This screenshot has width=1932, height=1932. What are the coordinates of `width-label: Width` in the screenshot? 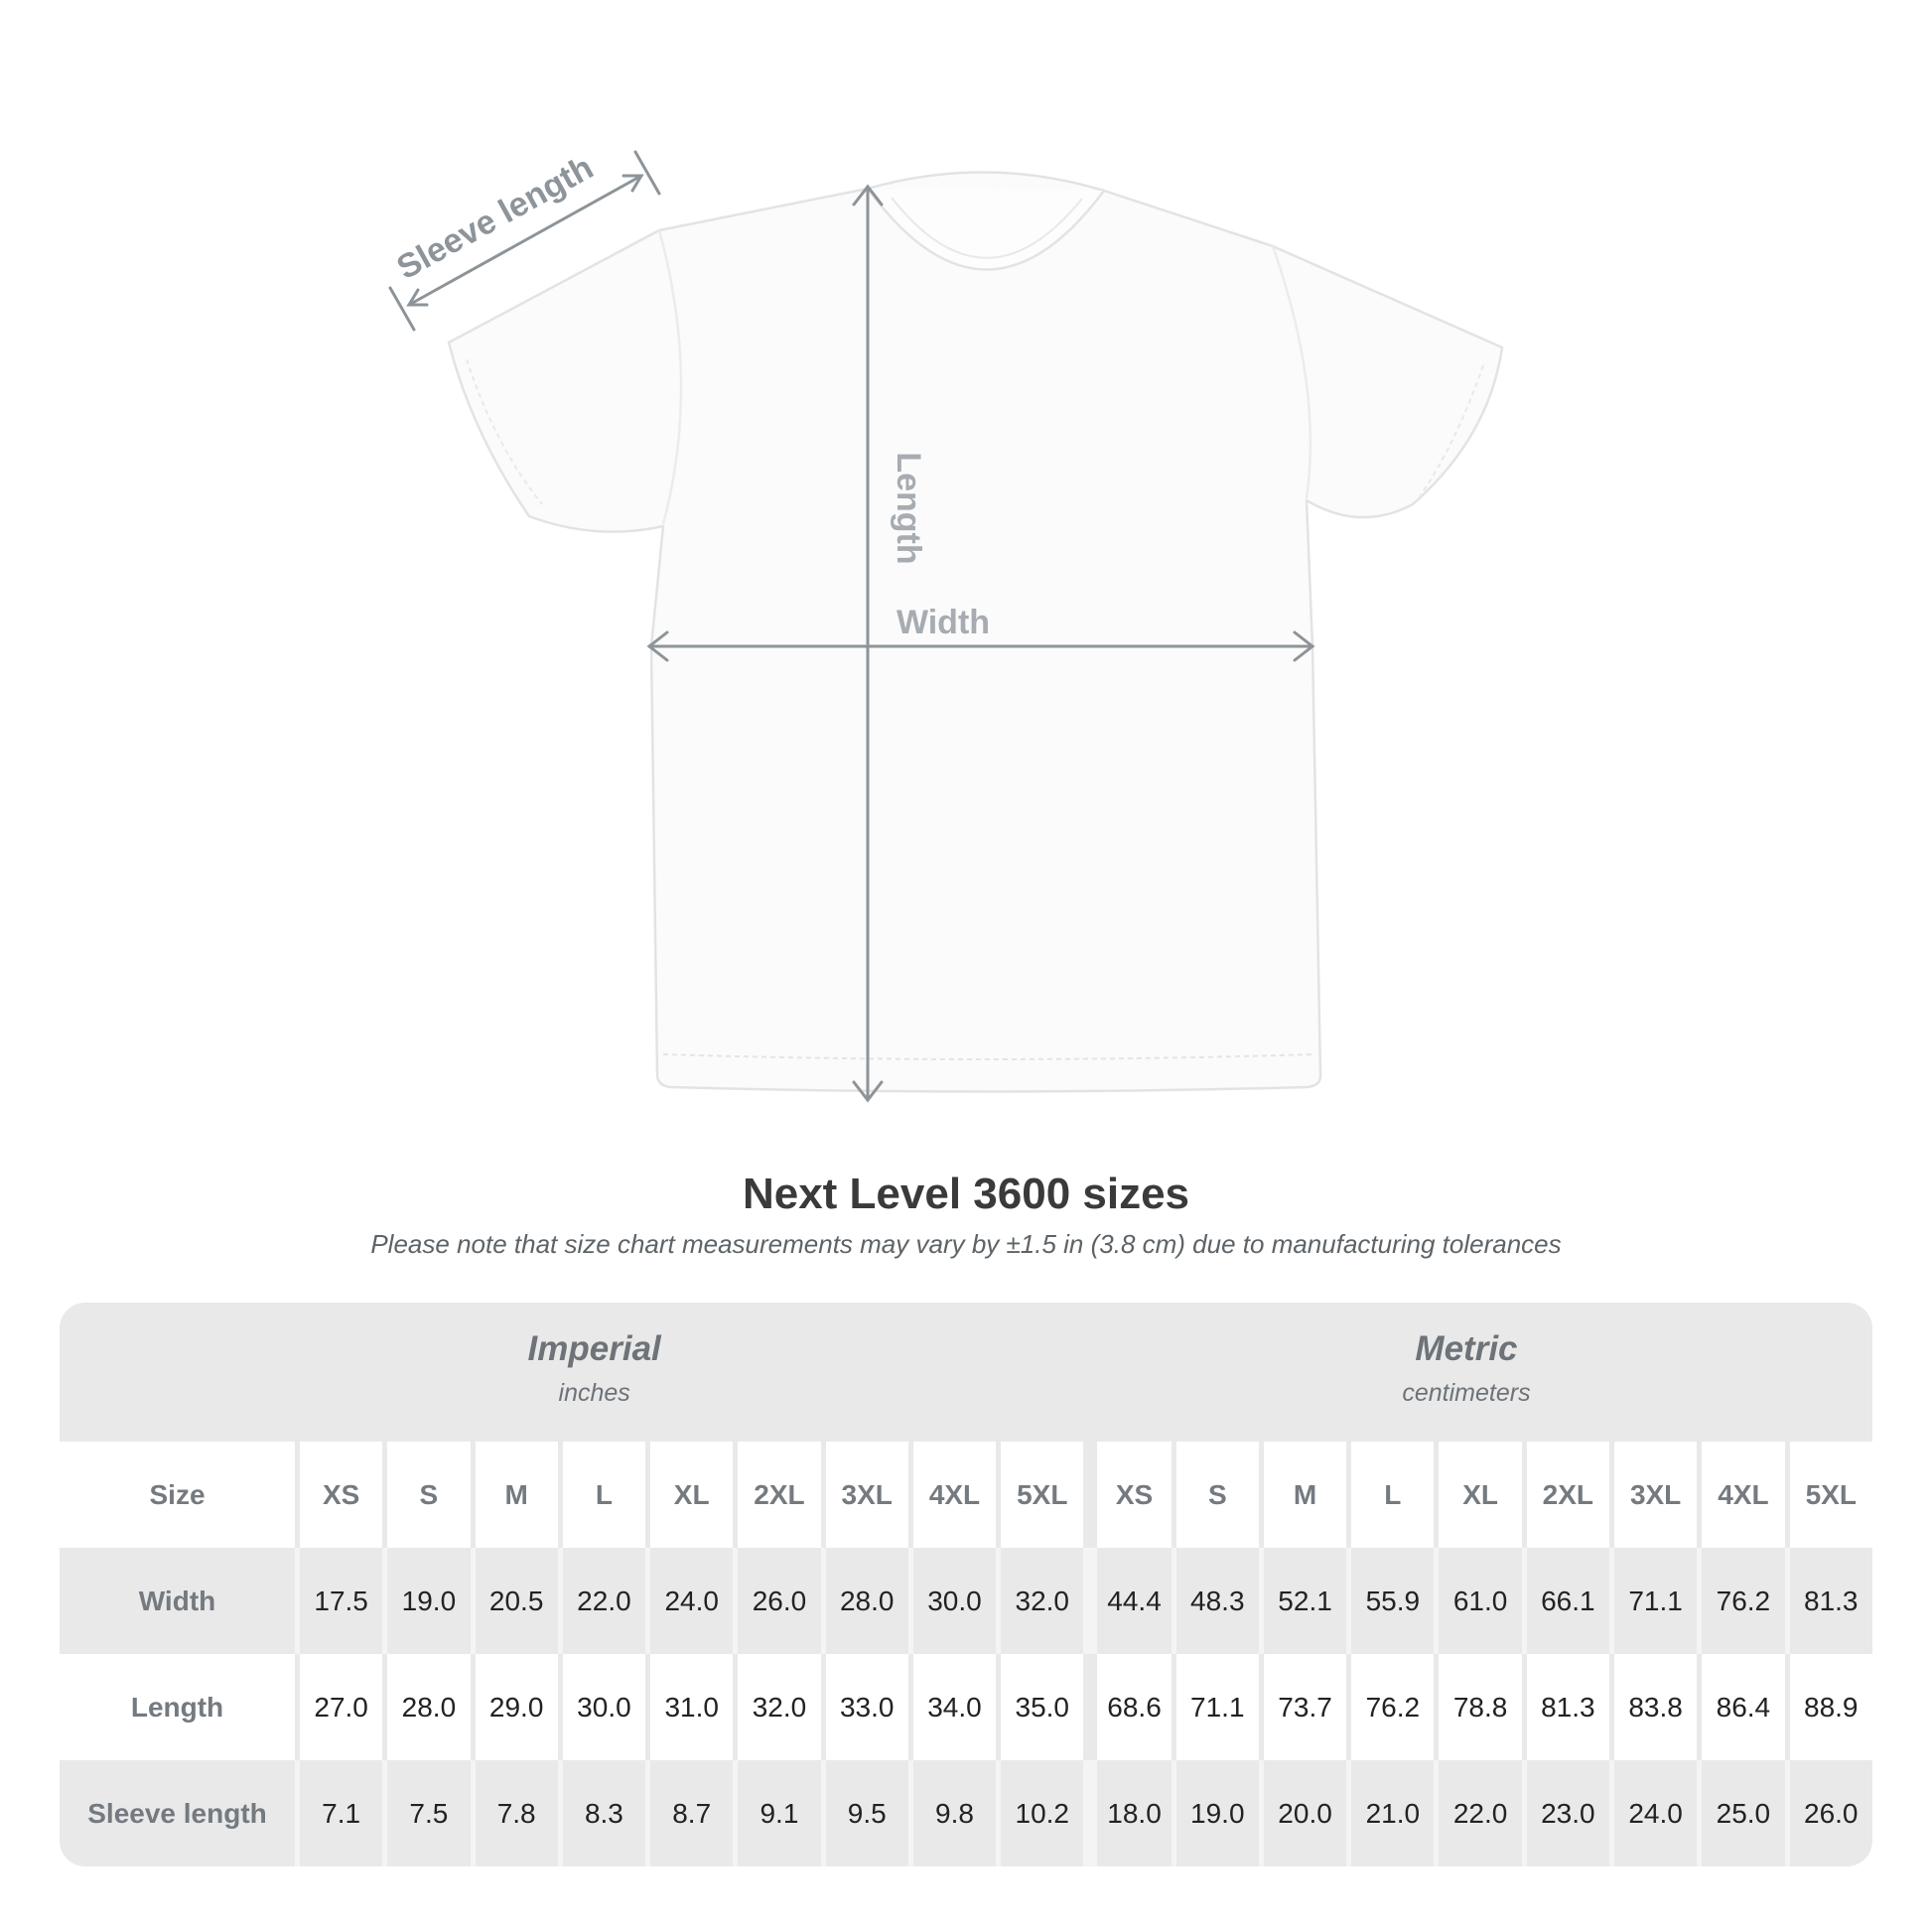 It's located at (943, 622).